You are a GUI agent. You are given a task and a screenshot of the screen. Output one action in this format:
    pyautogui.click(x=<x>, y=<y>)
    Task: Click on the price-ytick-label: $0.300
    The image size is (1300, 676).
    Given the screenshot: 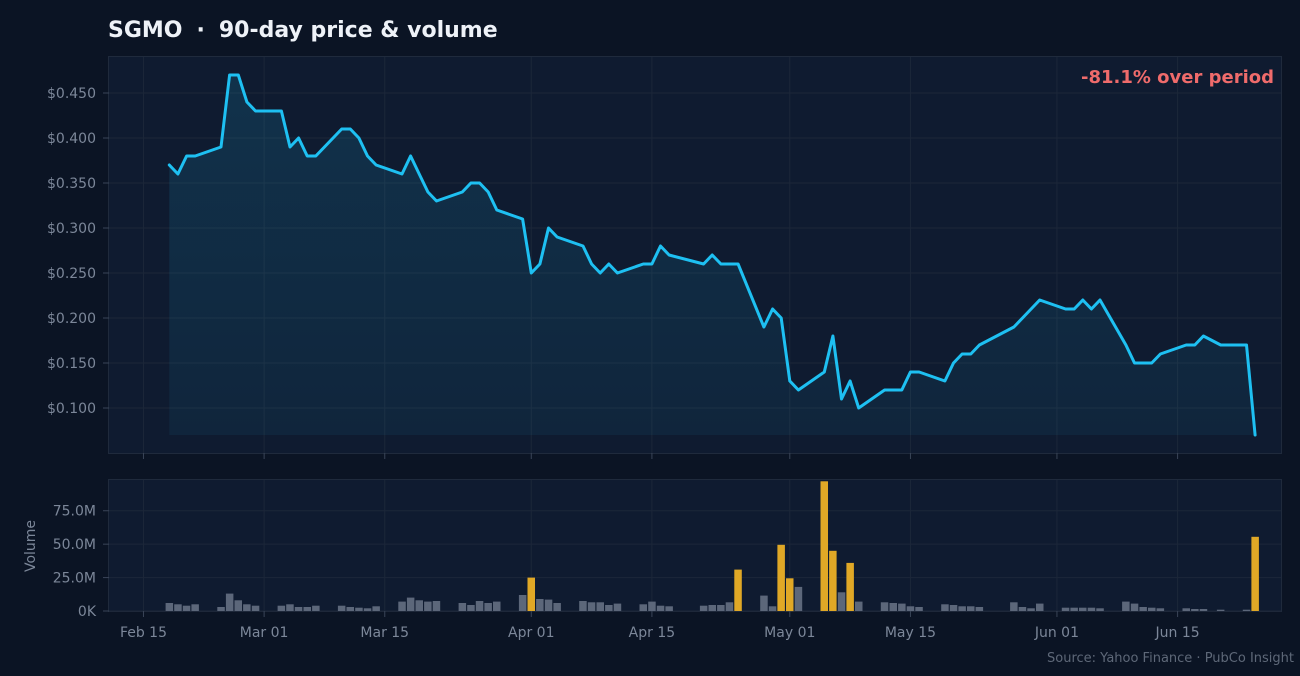 What is the action you would take?
    pyautogui.click(x=71, y=229)
    